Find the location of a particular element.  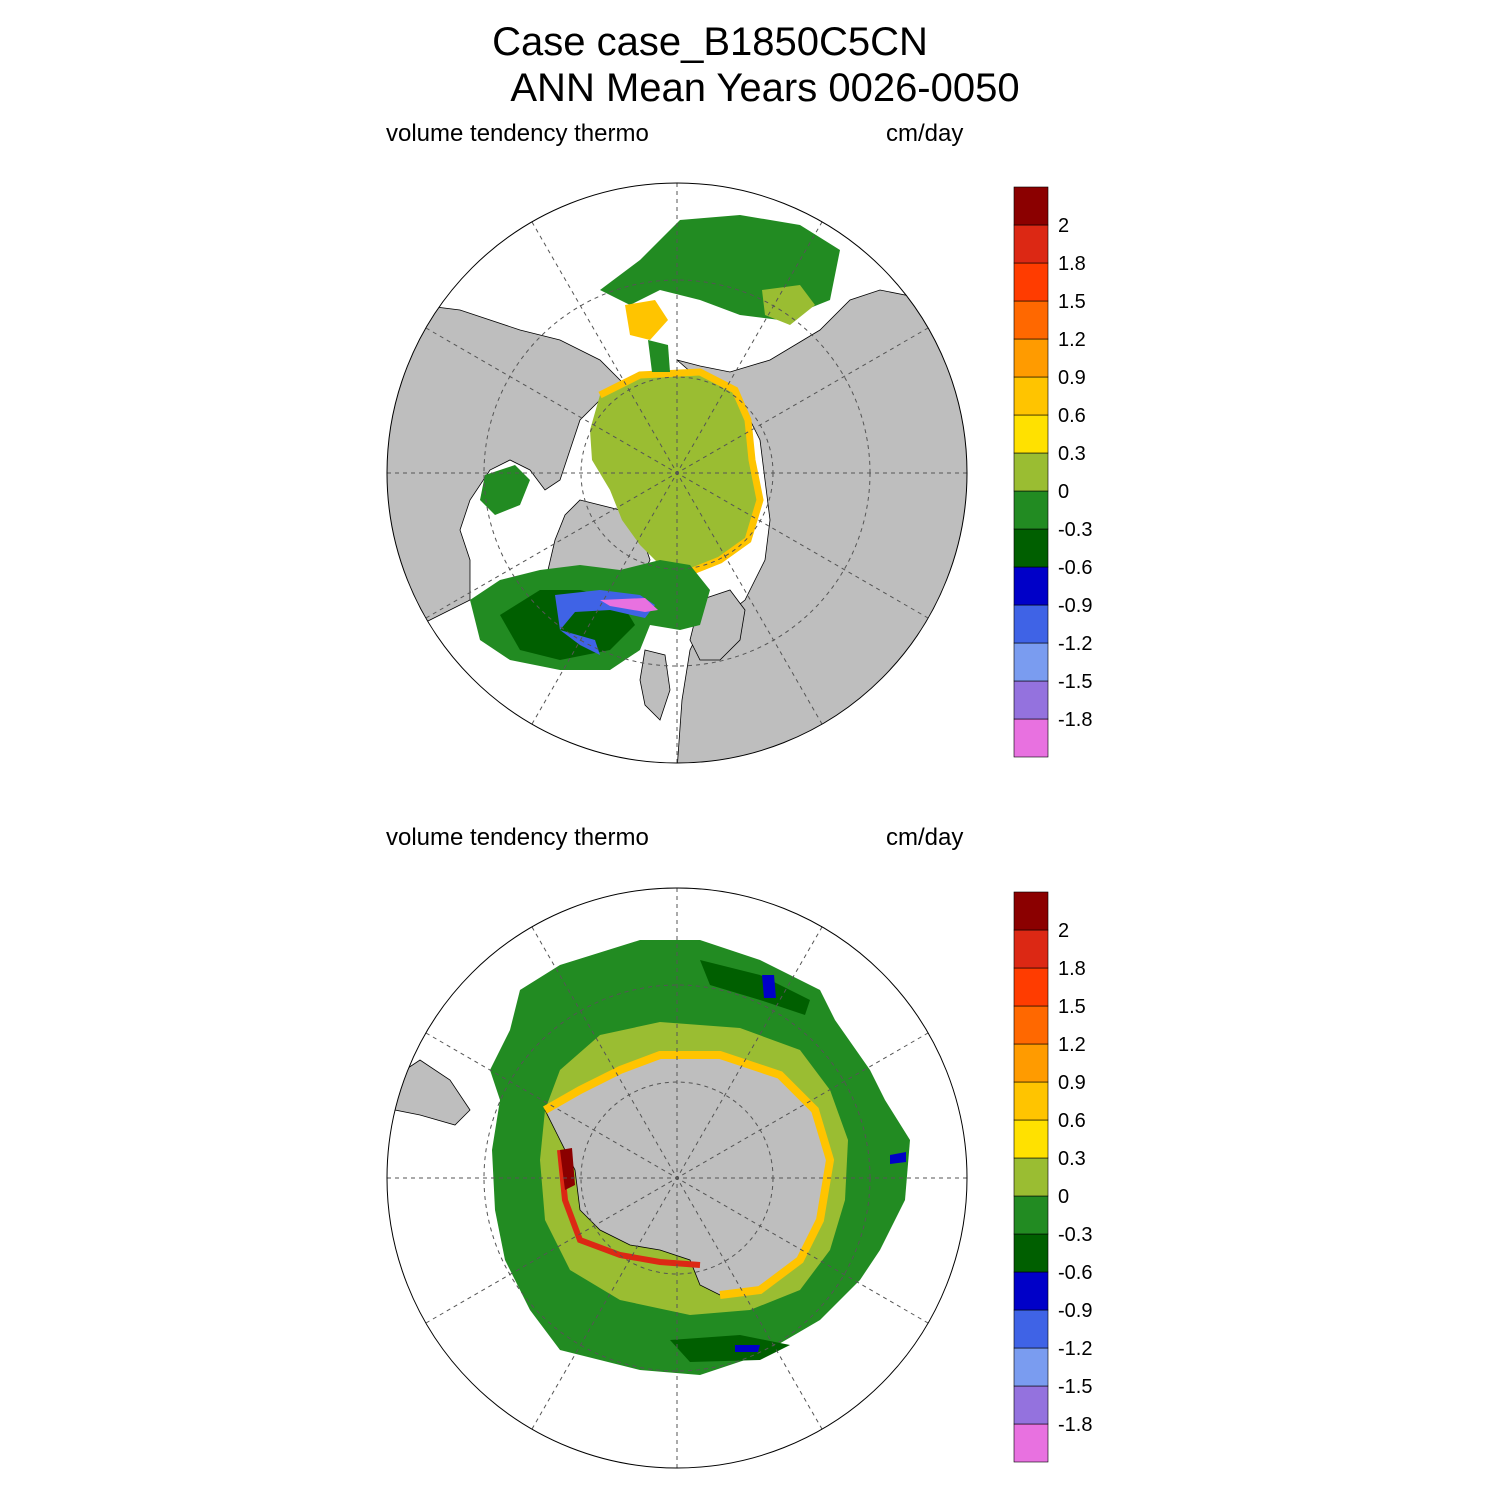

north-land-europe is located at coordinates (655, 685).